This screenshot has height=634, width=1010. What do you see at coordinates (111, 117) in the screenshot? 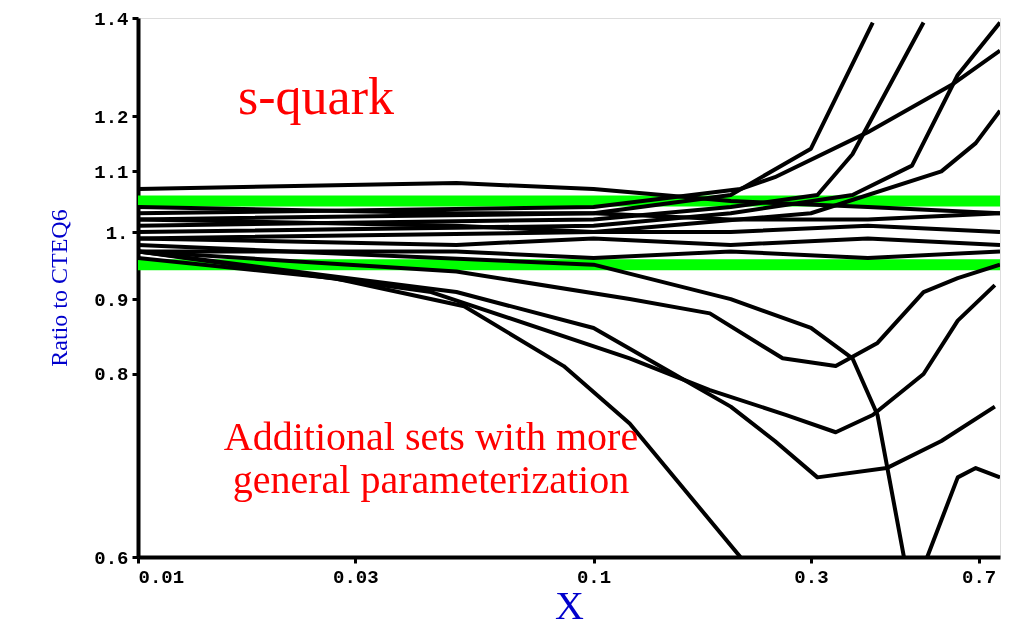
I see `y-tick-label: 1.2` at bounding box center [111, 117].